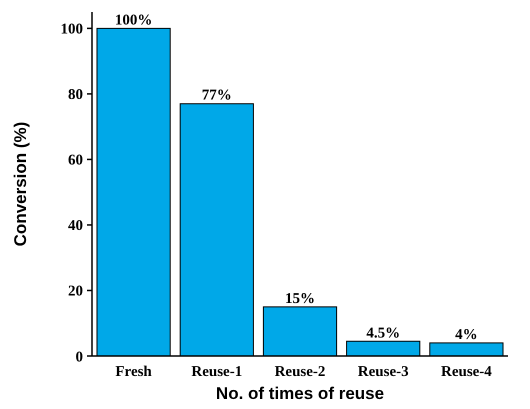  I want to click on data-label: 77%, so click(217, 96).